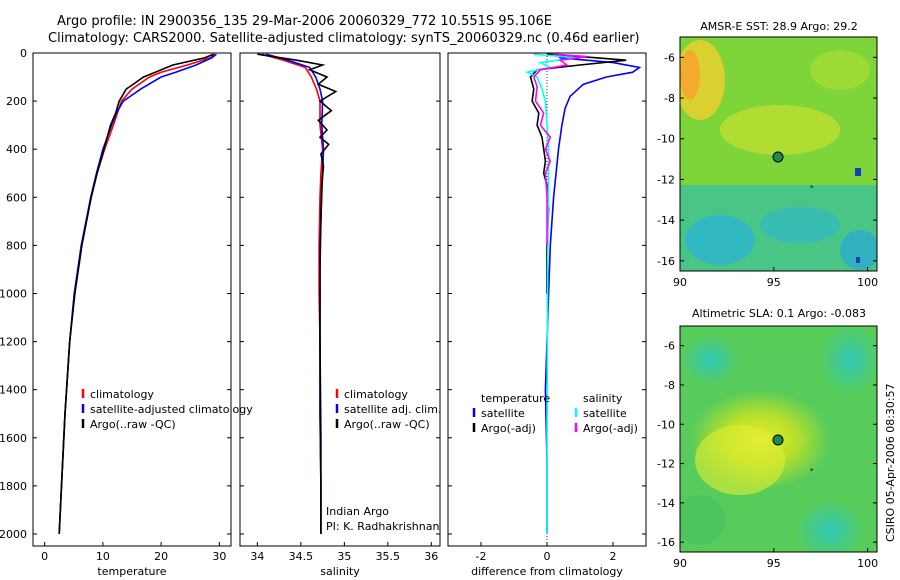 This screenshot has width=900, height=580. I want to click on x-tick-label: 34.5, so click(301, 556).